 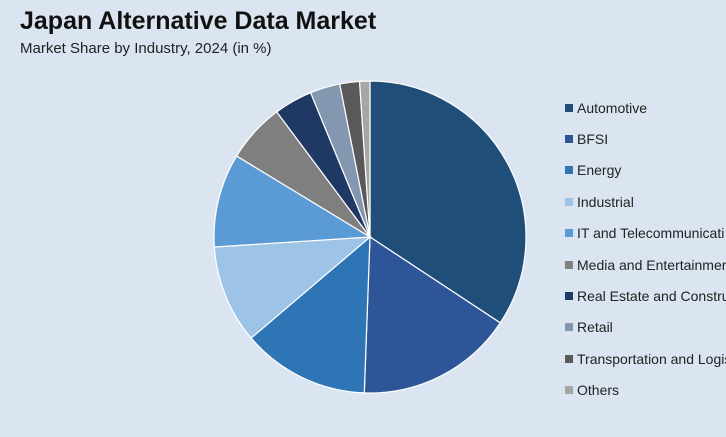 I want to click on legend-item: Others, so click(x=645, y=390).